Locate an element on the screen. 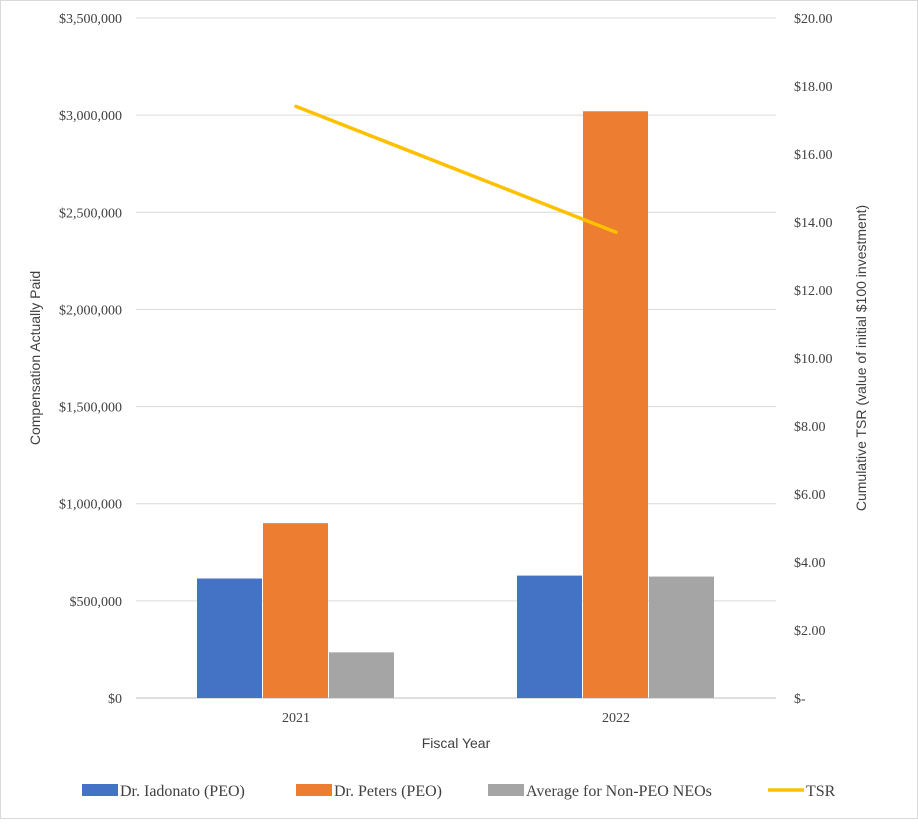  x-tick-label: 2021 is located at coordinates (296, 718).